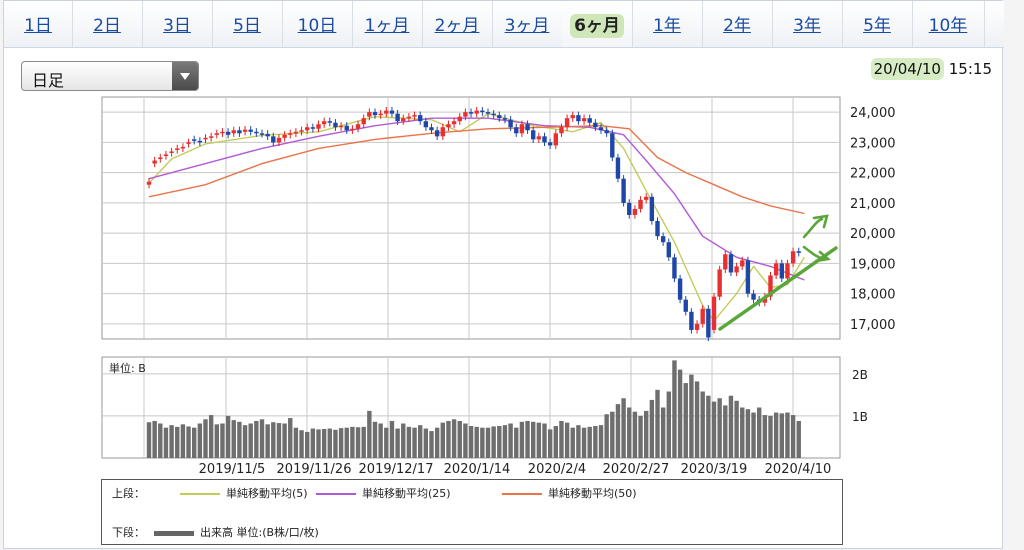  I want to click on tab-4: 5日, so click(247, 24).